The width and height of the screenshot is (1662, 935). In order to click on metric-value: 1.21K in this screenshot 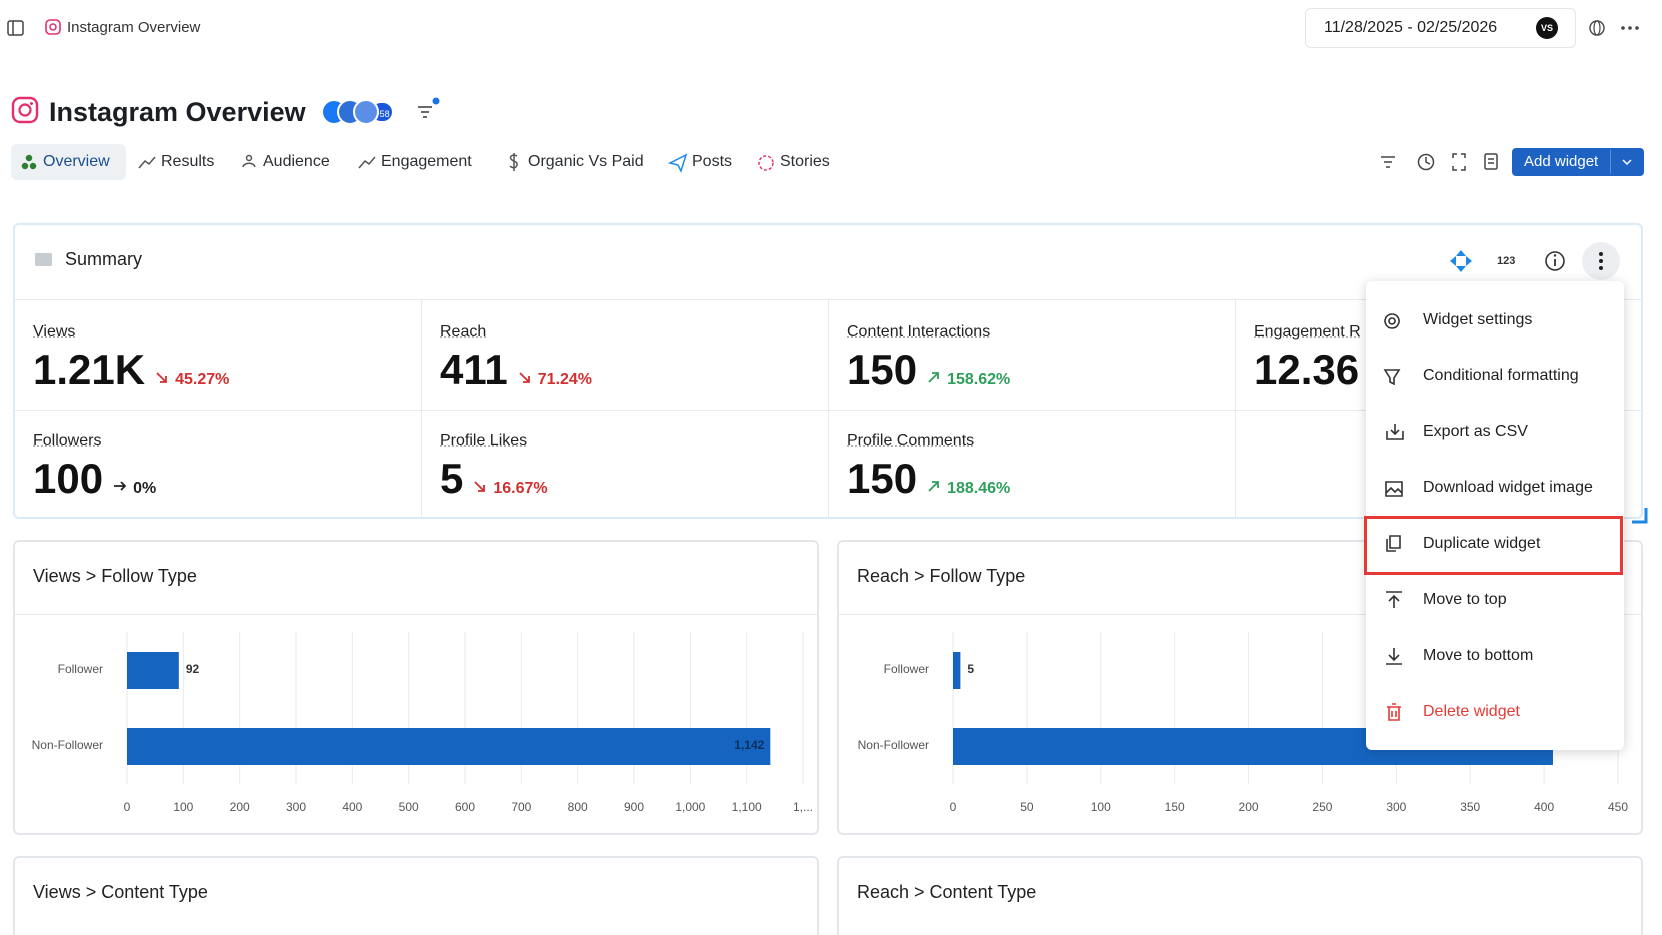, I will do `click(89, 369)`.